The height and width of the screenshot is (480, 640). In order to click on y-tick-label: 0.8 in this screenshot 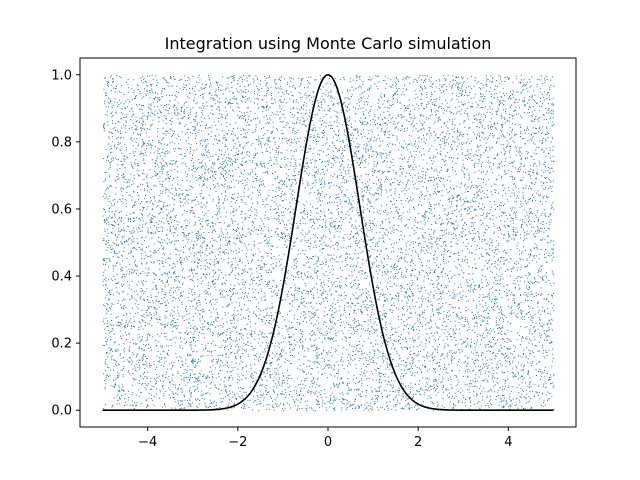, I will do `click(61, 142)`.